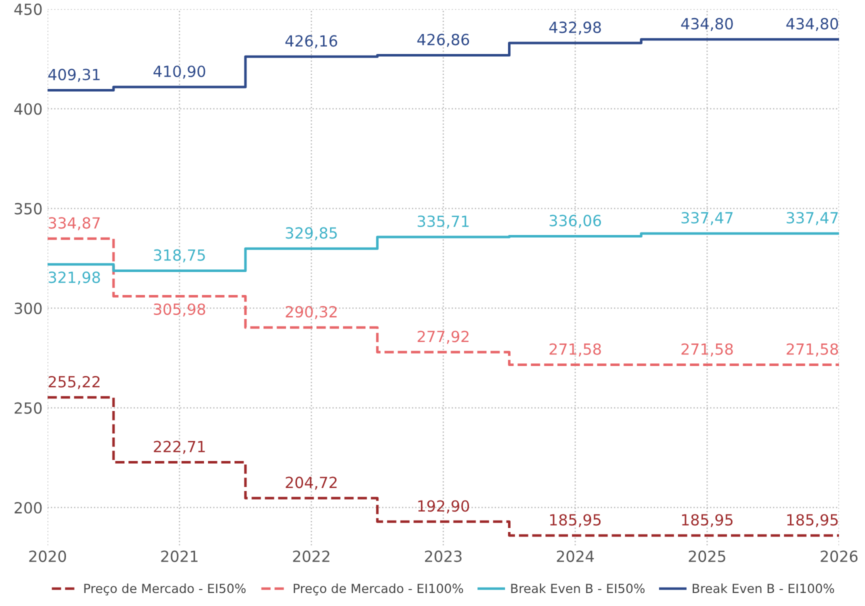  I want to click on data-label: 334,87, so click(74, 223).